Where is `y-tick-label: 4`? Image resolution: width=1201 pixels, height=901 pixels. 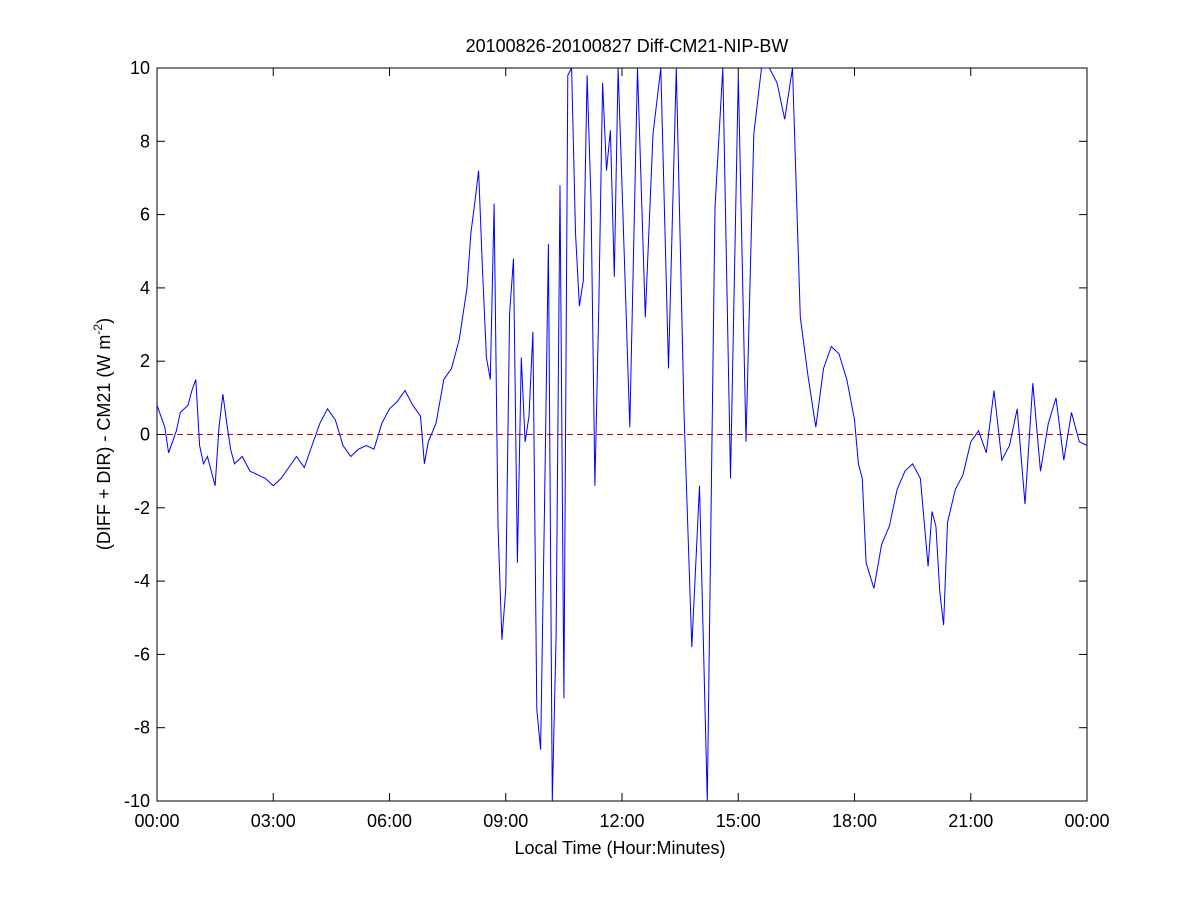
y-tick-label: 4 is located at coordinates (145, 288).